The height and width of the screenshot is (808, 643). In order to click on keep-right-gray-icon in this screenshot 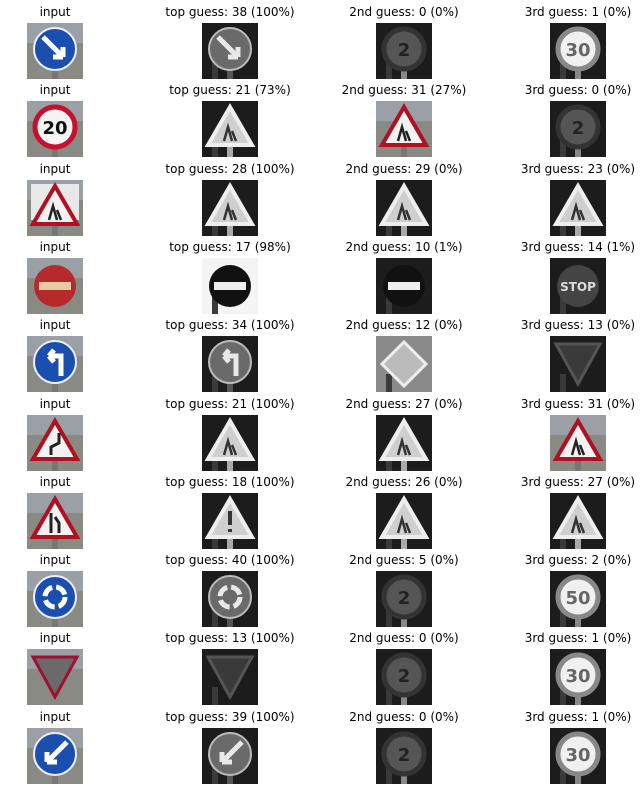, I will do `click(230, 51)`.